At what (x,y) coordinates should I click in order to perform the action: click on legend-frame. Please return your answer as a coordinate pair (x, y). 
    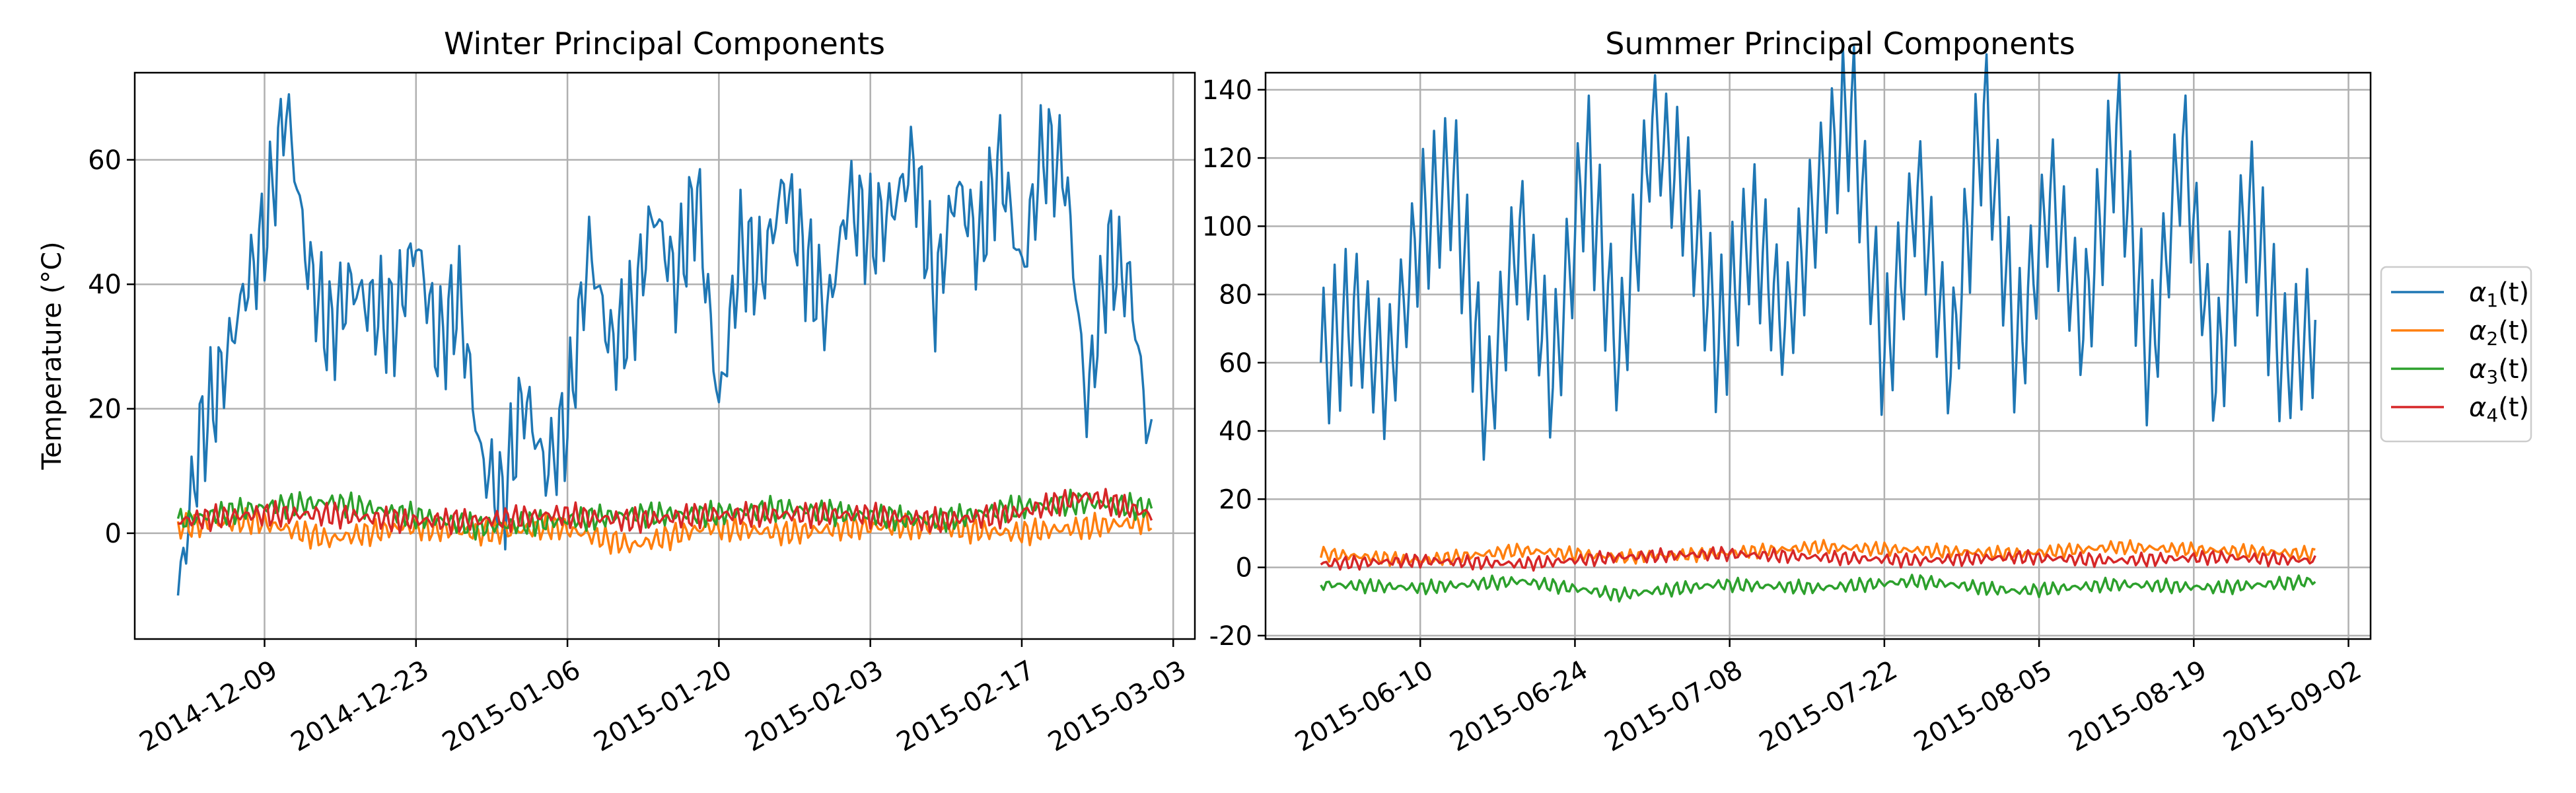
    Looking at the image, I should click on (2456, 355).